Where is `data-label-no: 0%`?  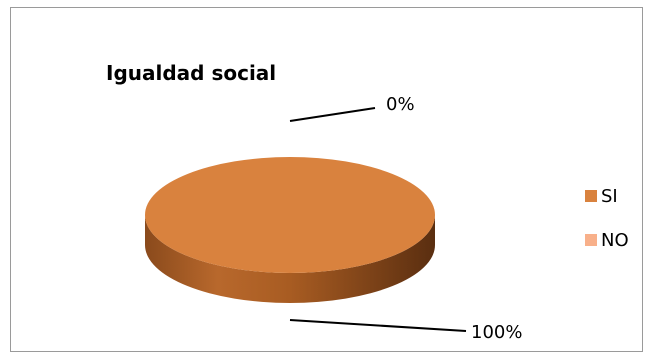 data-label-no: 0% is located at coordinates (400, 104).